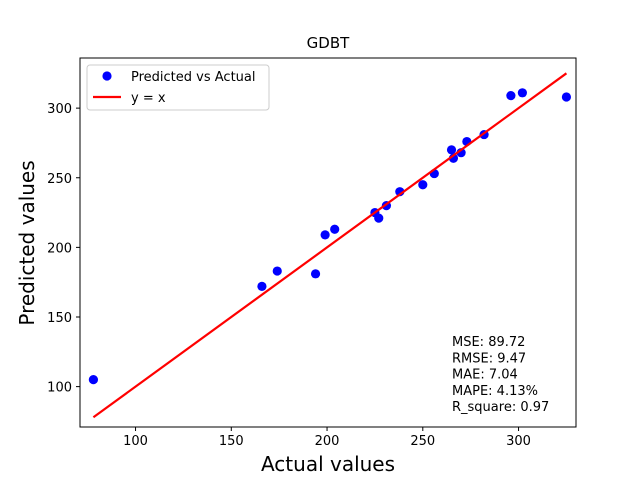 Image resolution: width=640 pixels, height=480 pixels. Describe the element at coordinates (422, 441) in the screenshot. I see `x-tick-label: 250` at that location.